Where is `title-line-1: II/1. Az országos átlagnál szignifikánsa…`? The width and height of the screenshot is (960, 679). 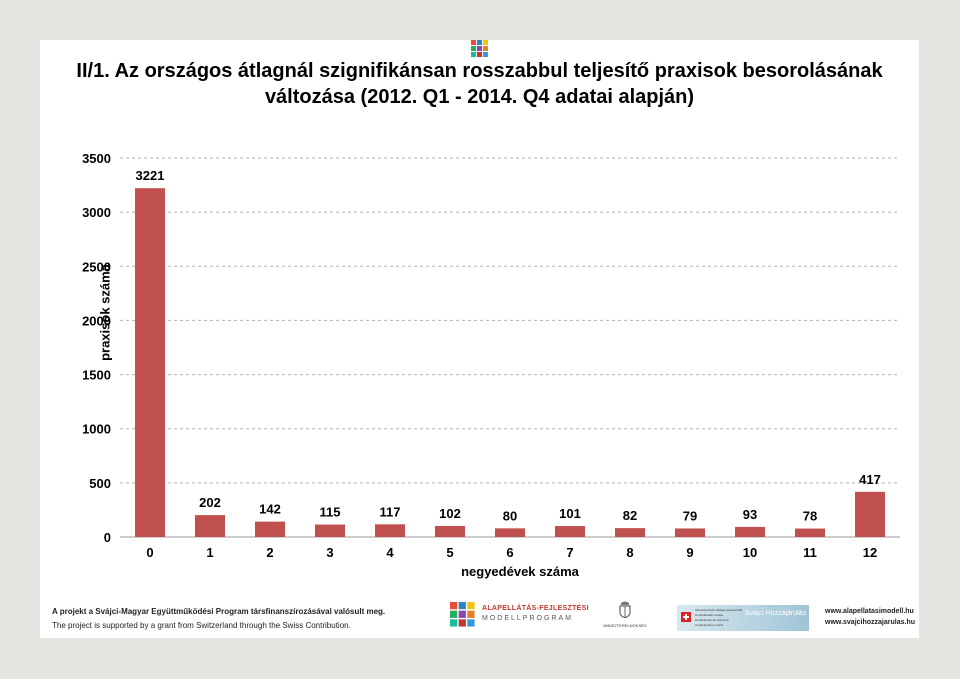 title-line-1: II/1. Az országos átlagnál szignifikánsa… is located at coordinates (479, 71).